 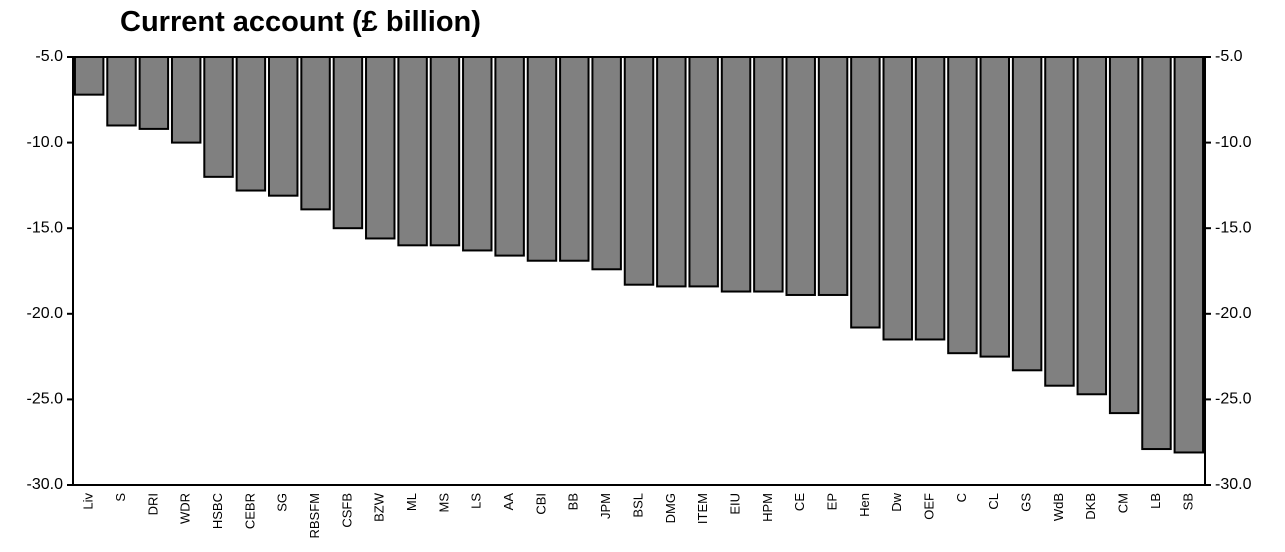 I want to click on bar-ep, so click(x=833, y=176).